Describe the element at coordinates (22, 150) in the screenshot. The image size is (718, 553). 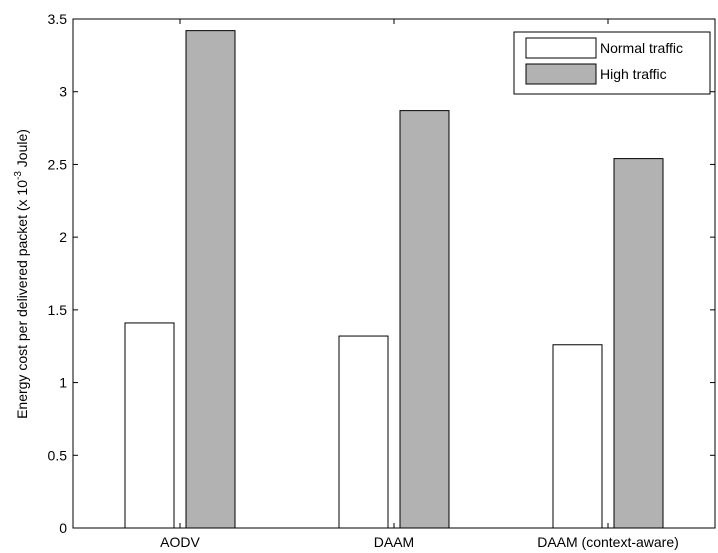
I see `y-axis-label-unit: Joule)` at that location.